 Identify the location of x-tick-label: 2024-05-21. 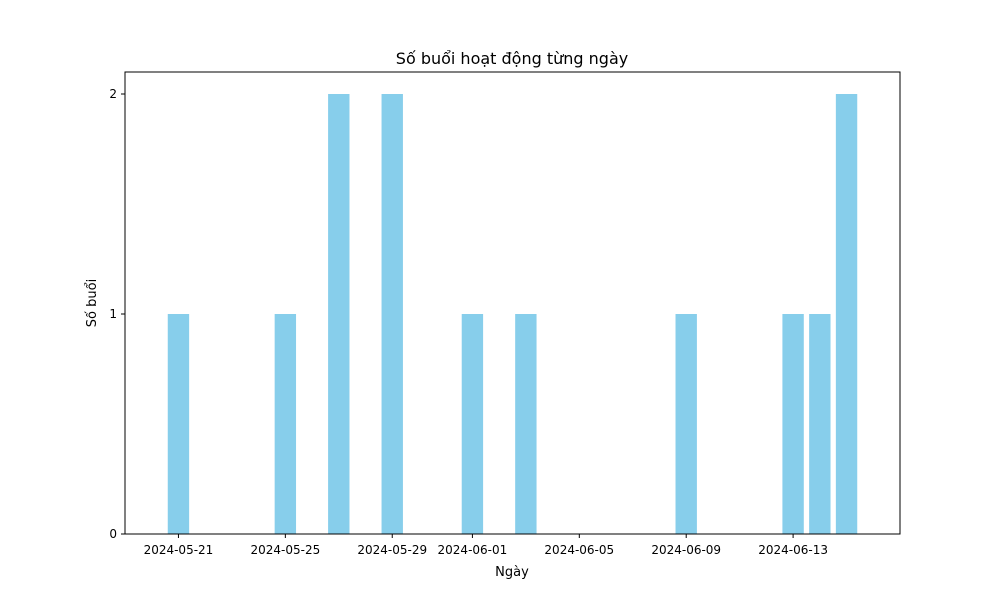
(179, 550).